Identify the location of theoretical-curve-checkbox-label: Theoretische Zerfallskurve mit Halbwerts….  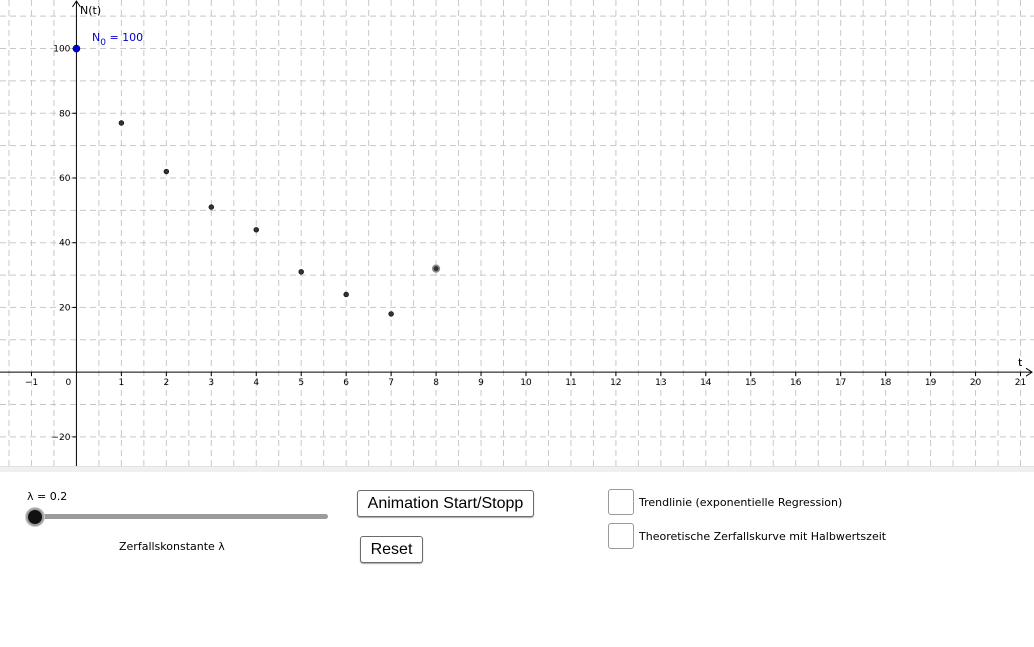
(763, 536).